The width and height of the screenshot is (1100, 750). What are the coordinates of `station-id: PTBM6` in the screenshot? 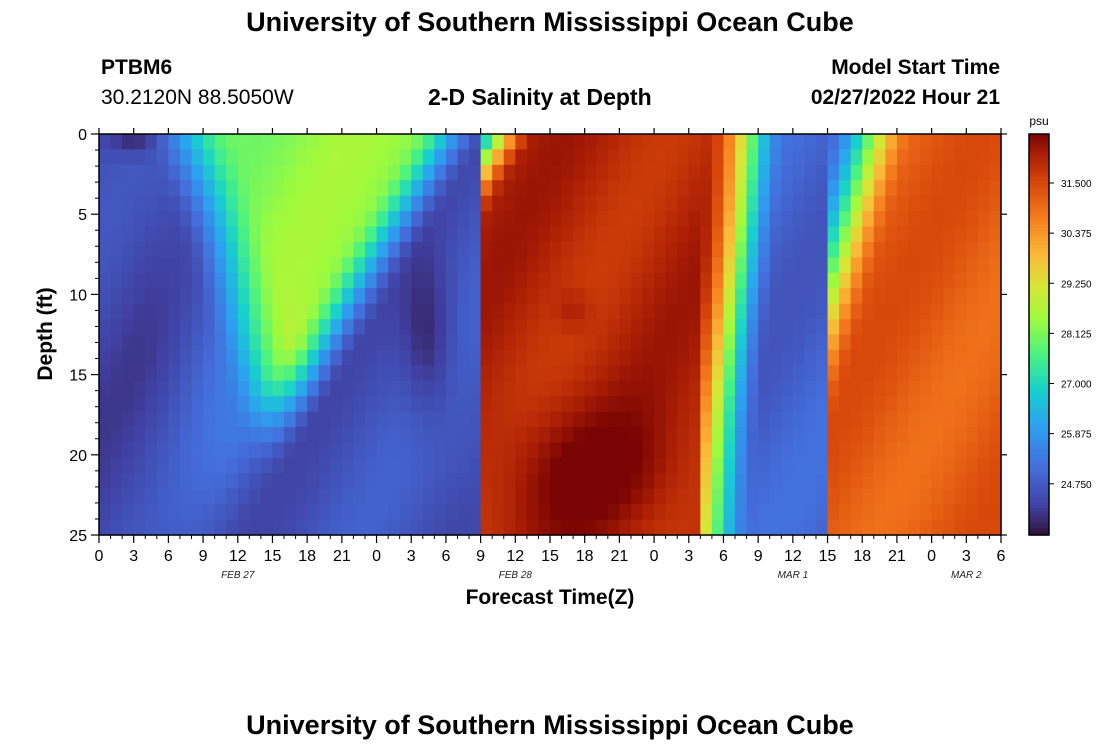 It's located at (137, 67).